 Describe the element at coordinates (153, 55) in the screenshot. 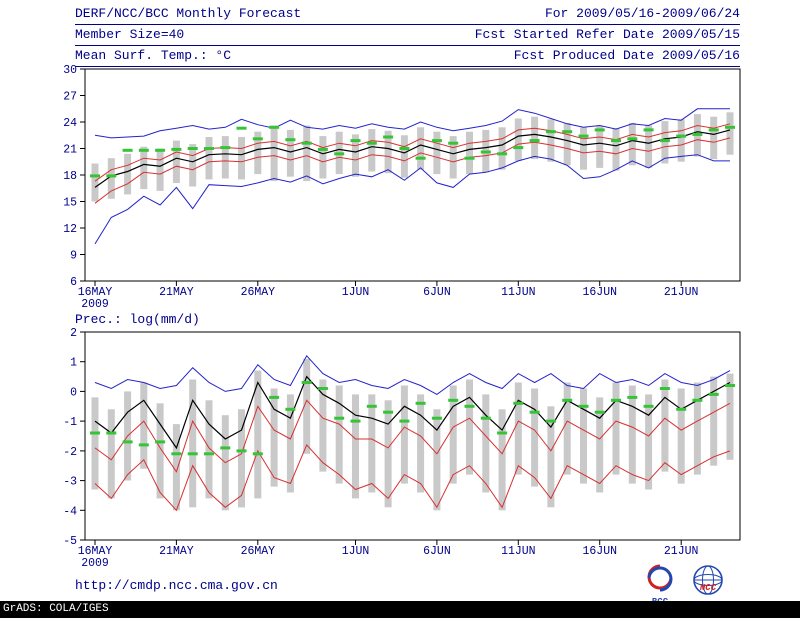

I see `temperature-panel-title: Mean Surf. Temp.: °C` at that location.